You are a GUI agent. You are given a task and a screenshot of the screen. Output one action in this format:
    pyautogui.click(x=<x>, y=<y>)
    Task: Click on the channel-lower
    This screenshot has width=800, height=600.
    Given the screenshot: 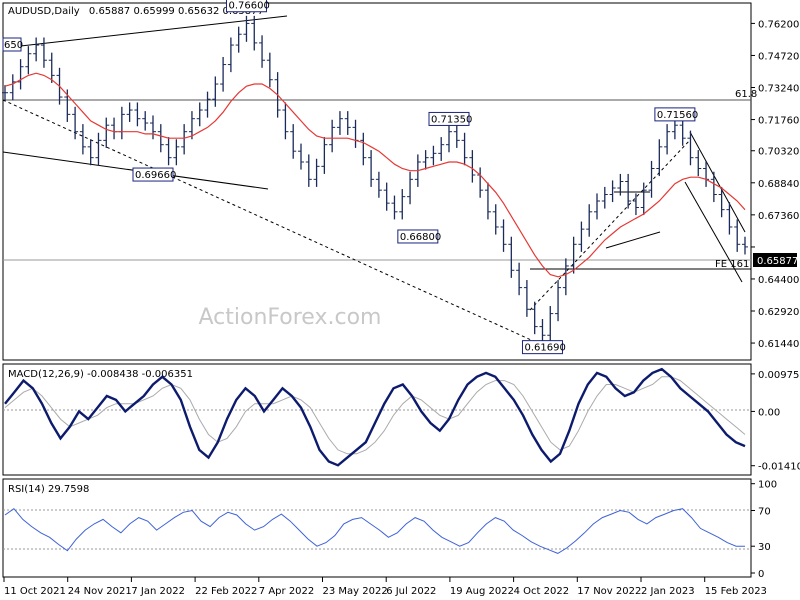 What is the action you would take?
    pyautogui.click(x=713, y=232)
    